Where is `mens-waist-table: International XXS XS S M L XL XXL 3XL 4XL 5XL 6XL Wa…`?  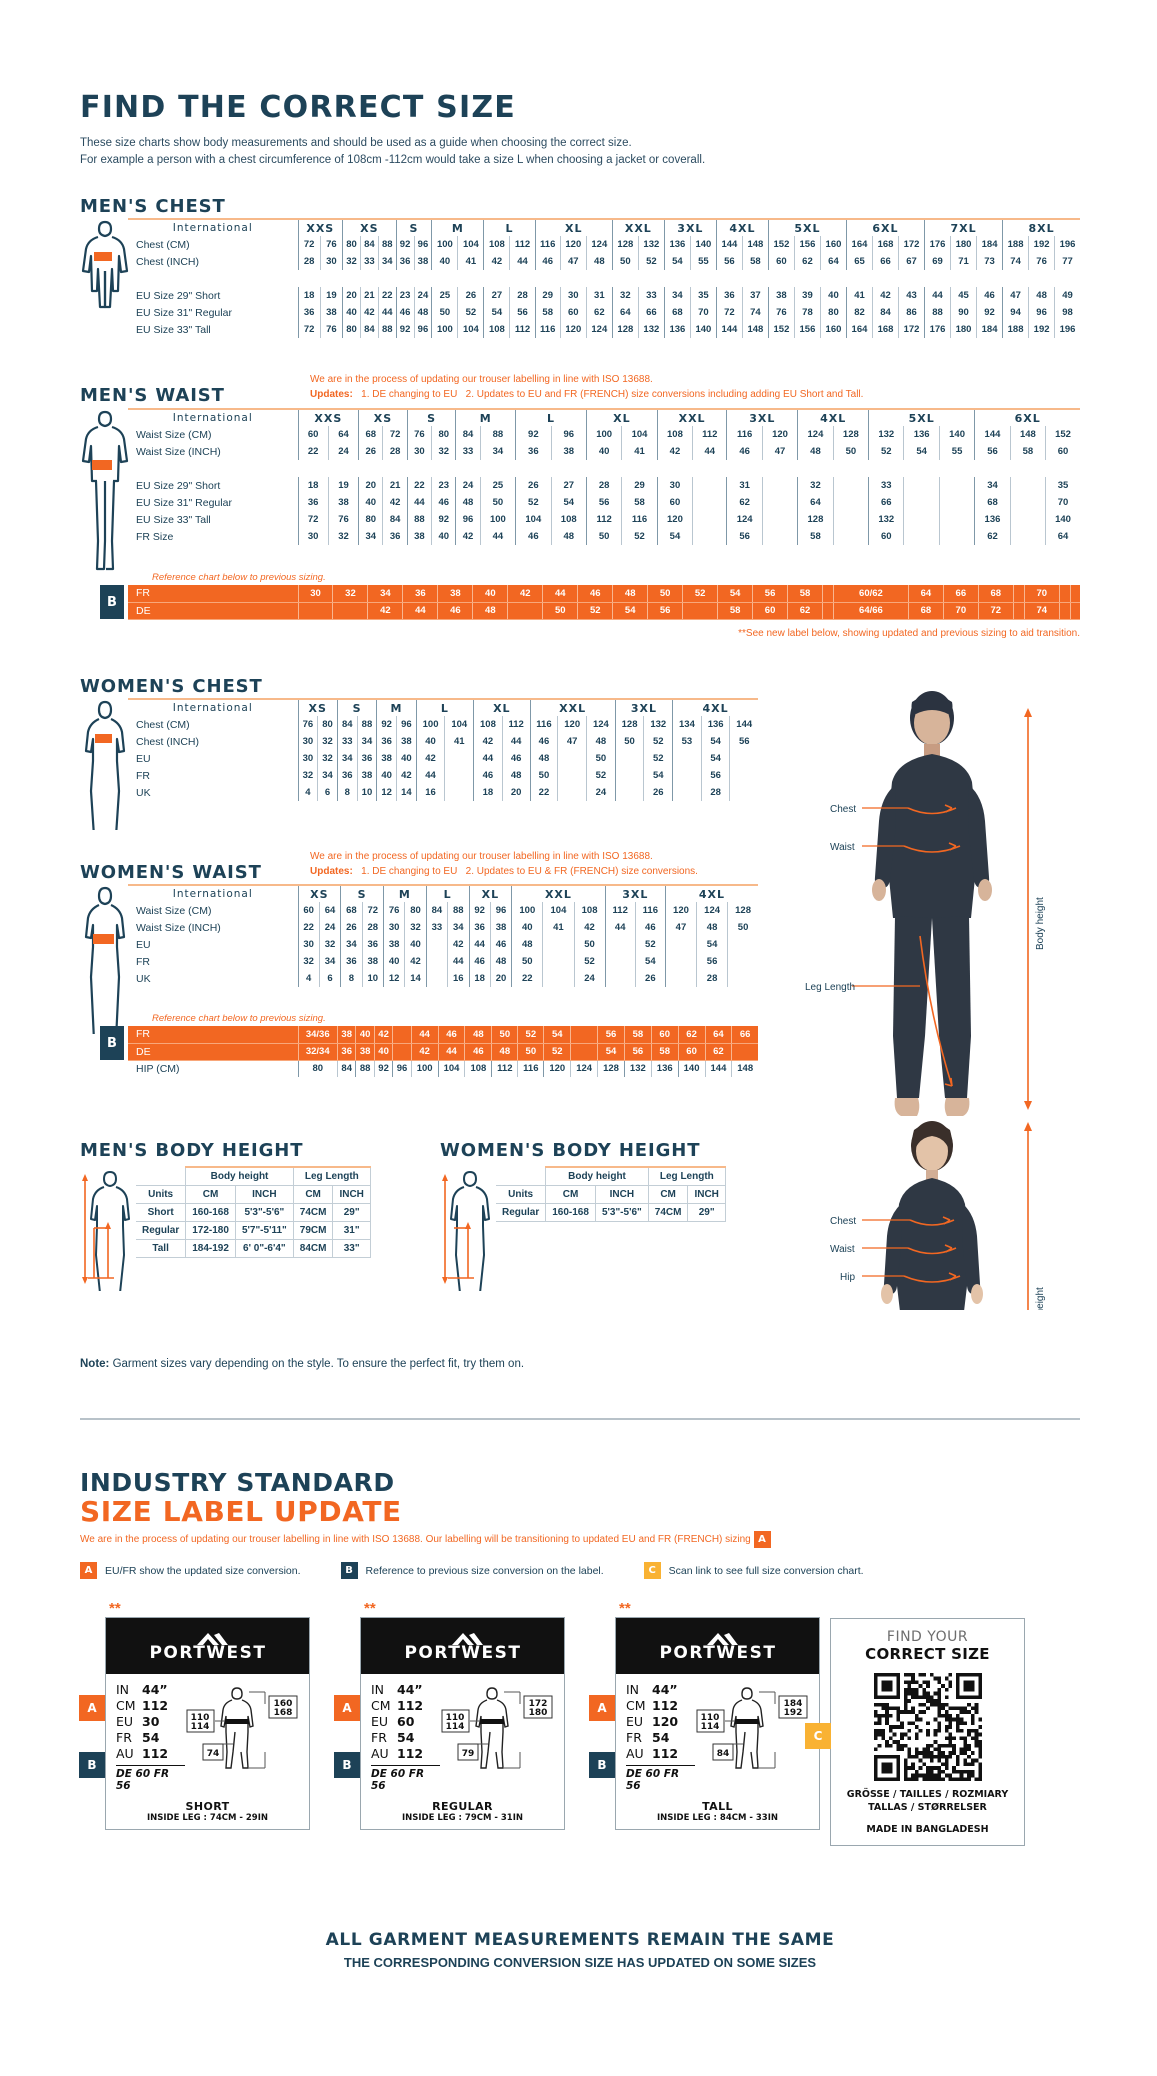
mens-waist-table: International XXS XS S M L XL XXL 3XL 4XL 5XL 6XL Wa… is located at coordinates (604, 476).